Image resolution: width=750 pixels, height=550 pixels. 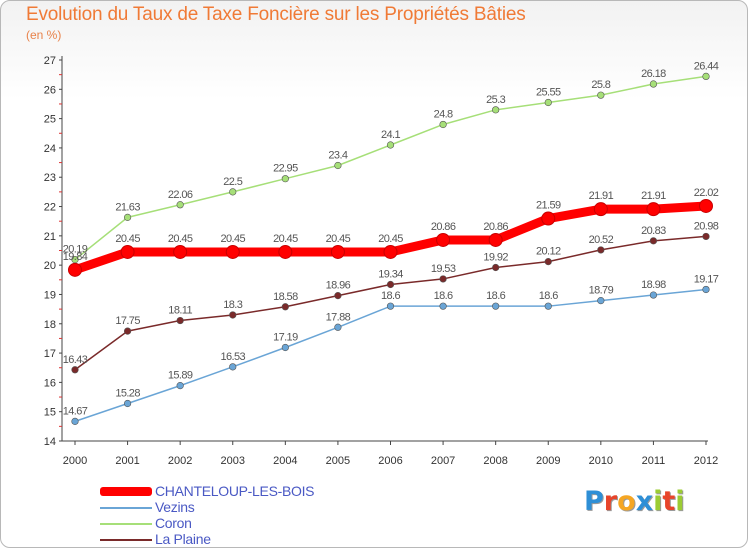 What do you see at coordinates (50, 383) in the screenshot?
I see `y-tick-label: 16` at bounding box center [50, 383].